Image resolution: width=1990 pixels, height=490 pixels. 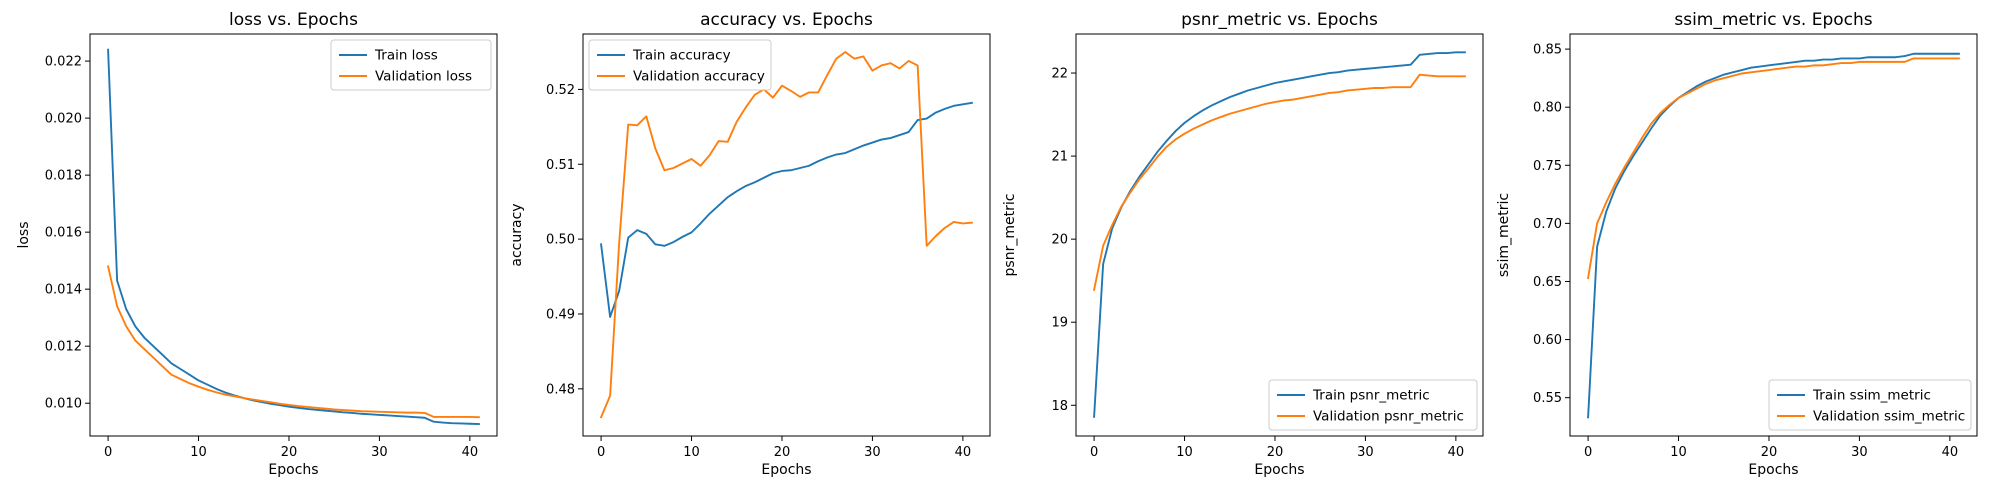 I want to click on y-tick-label: 0.85, so click(x=1547, y=50).